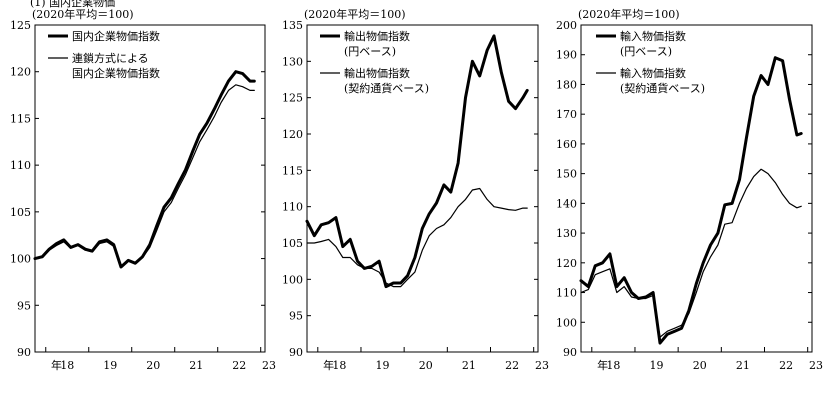  Describe the element at coordinates (110, 58) in the screenshot. I see `legend-label: 連鎖方式による` at that location.